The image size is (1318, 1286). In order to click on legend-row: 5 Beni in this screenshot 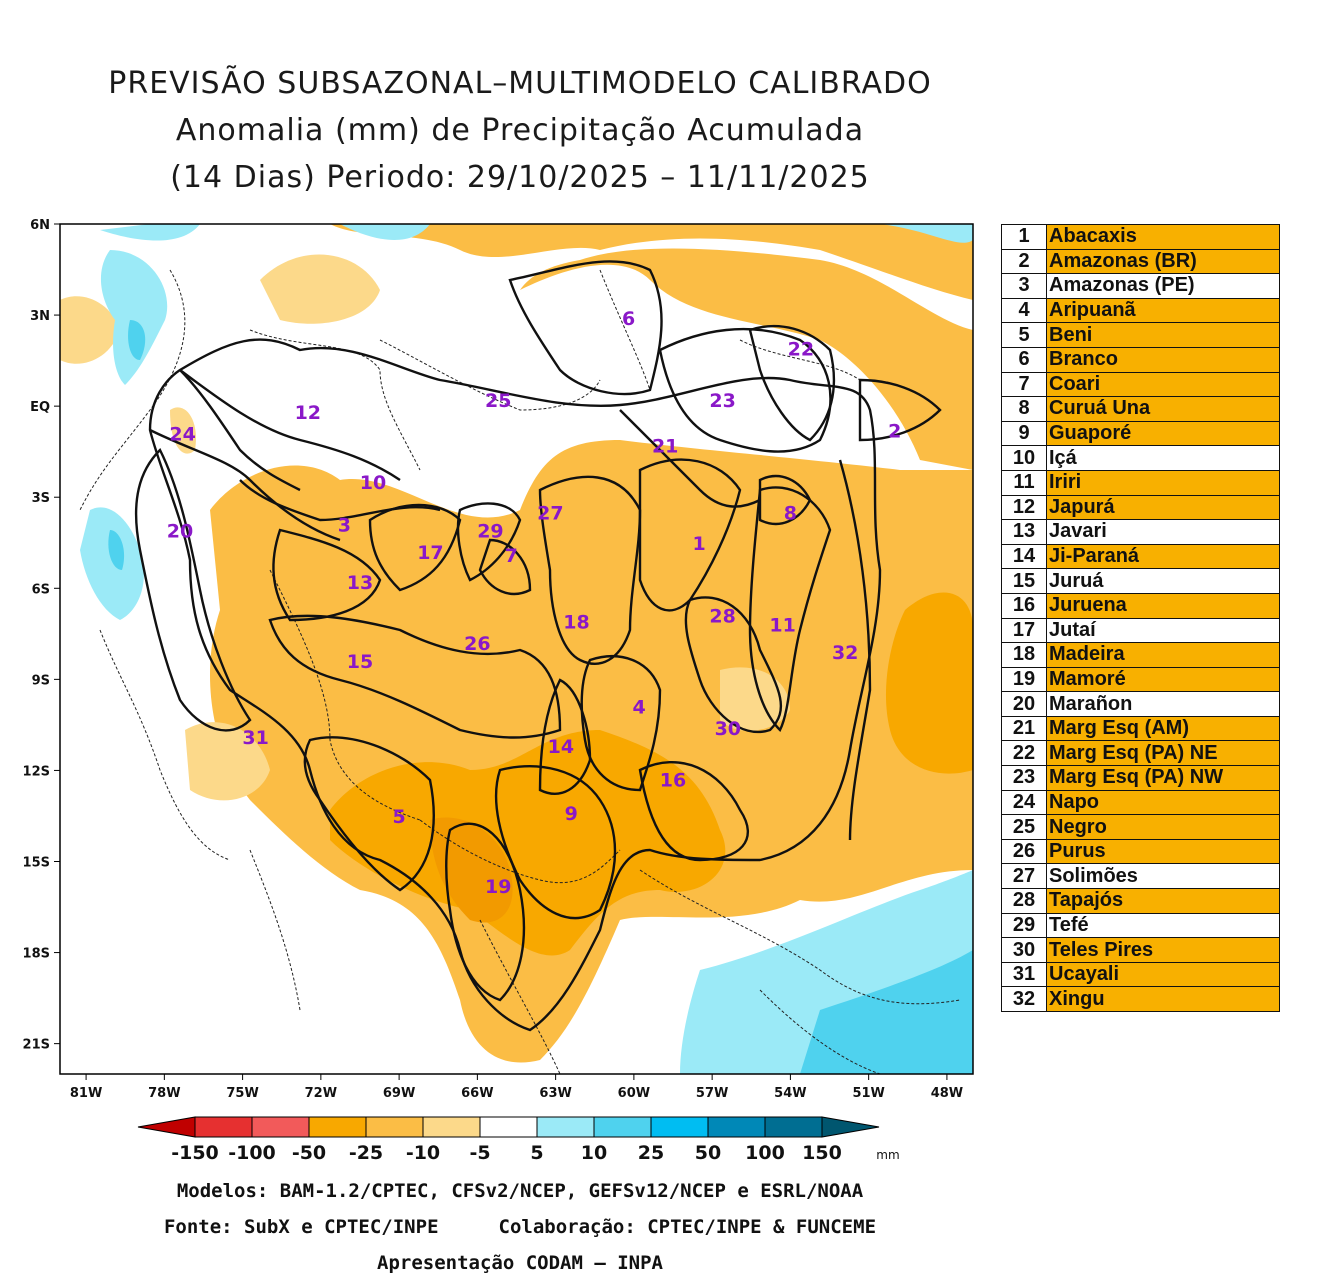, I will do `click(1140, 335)`.